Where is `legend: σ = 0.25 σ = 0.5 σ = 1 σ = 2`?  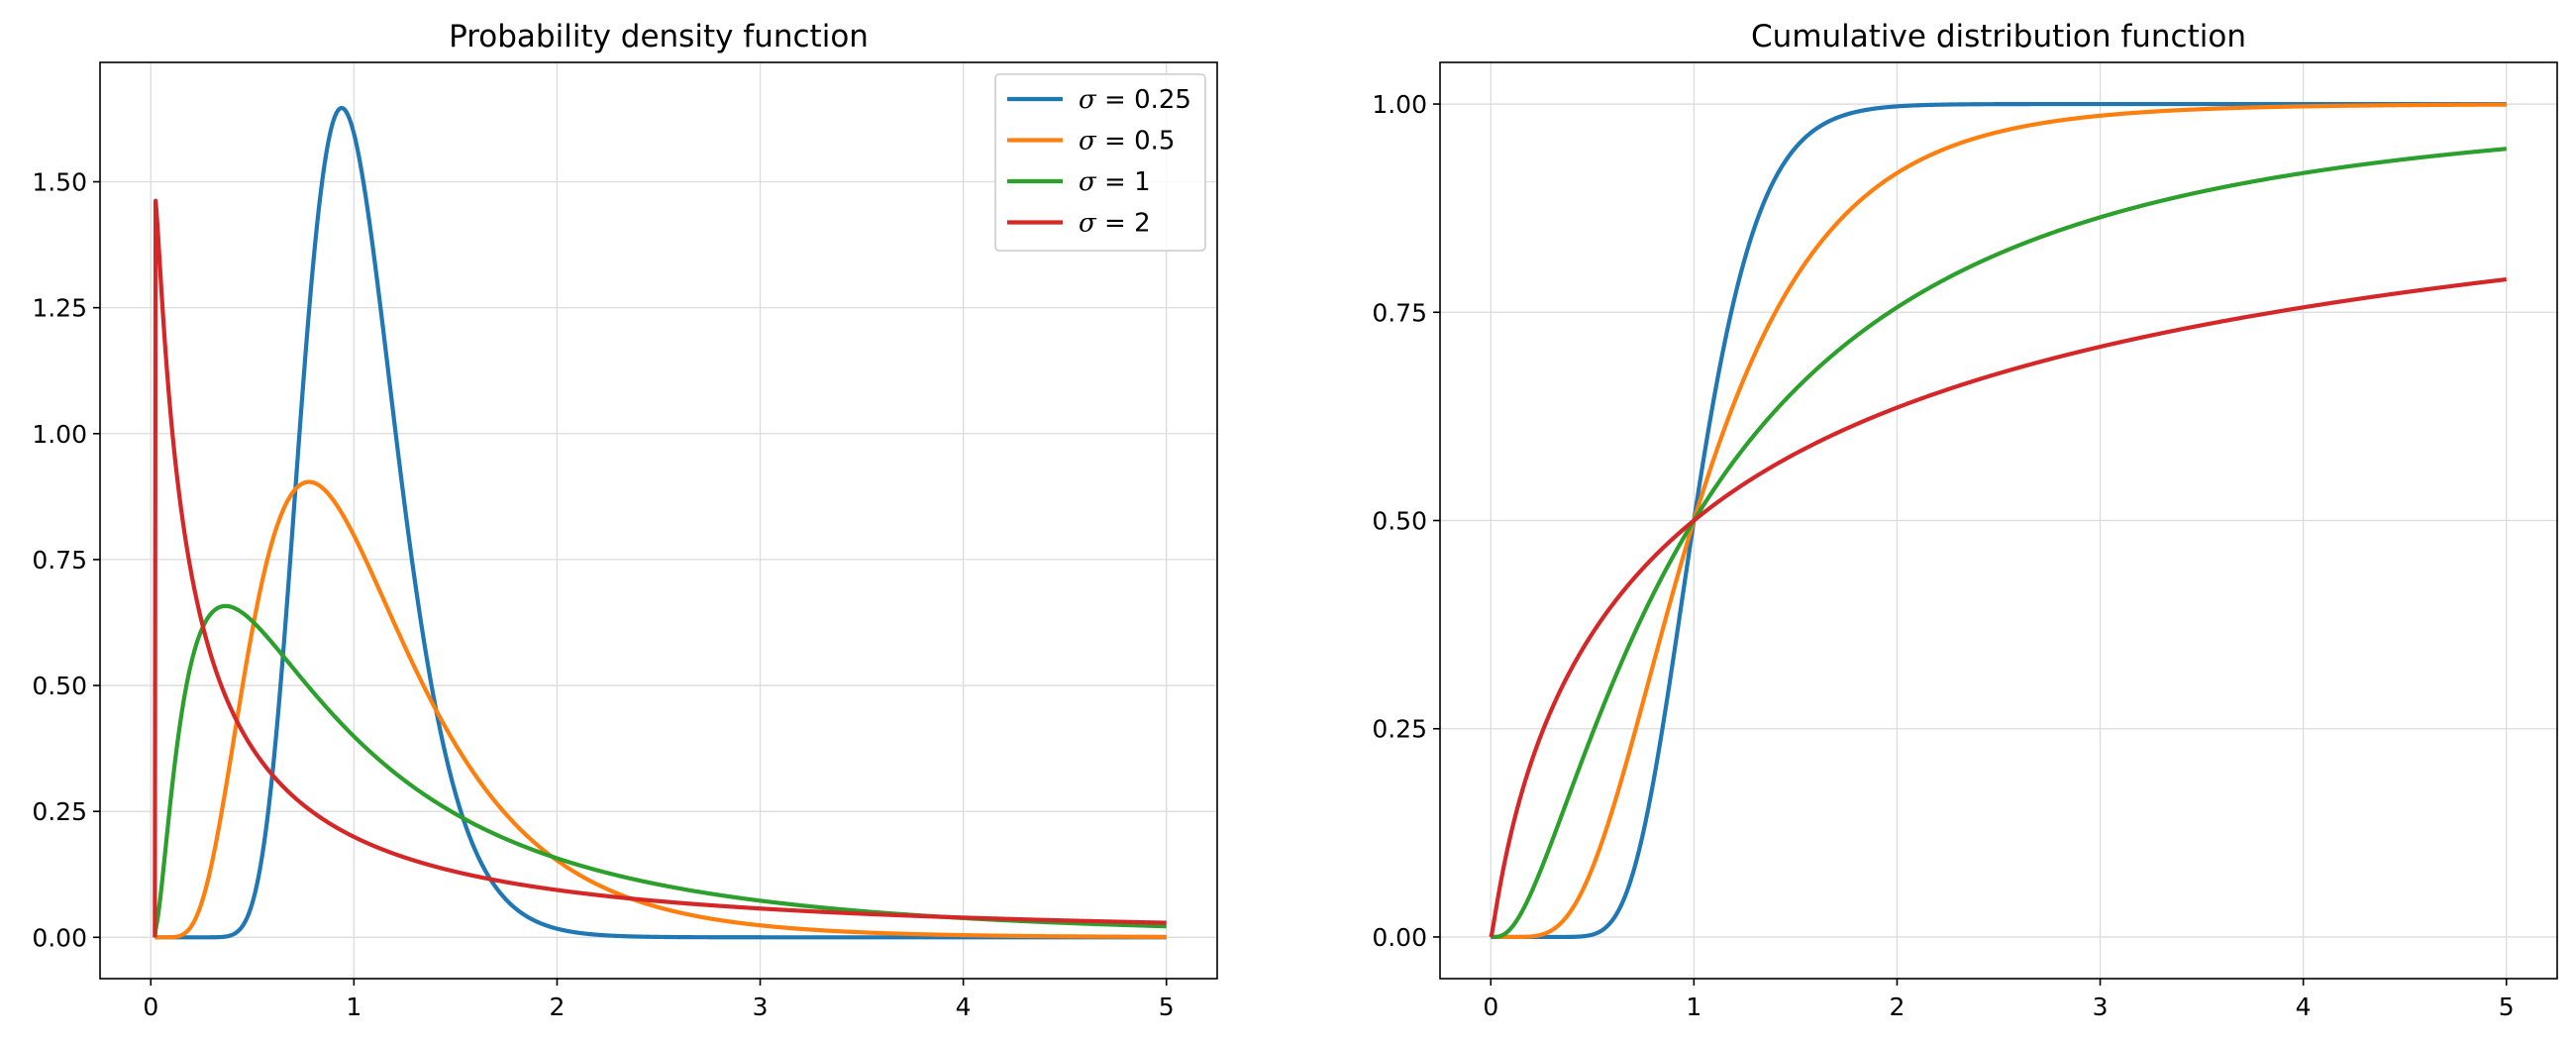
legend: σ = 0.25 σ = 0.5 σ = 1 σ = 2 is located at coordinates (1100, 162).